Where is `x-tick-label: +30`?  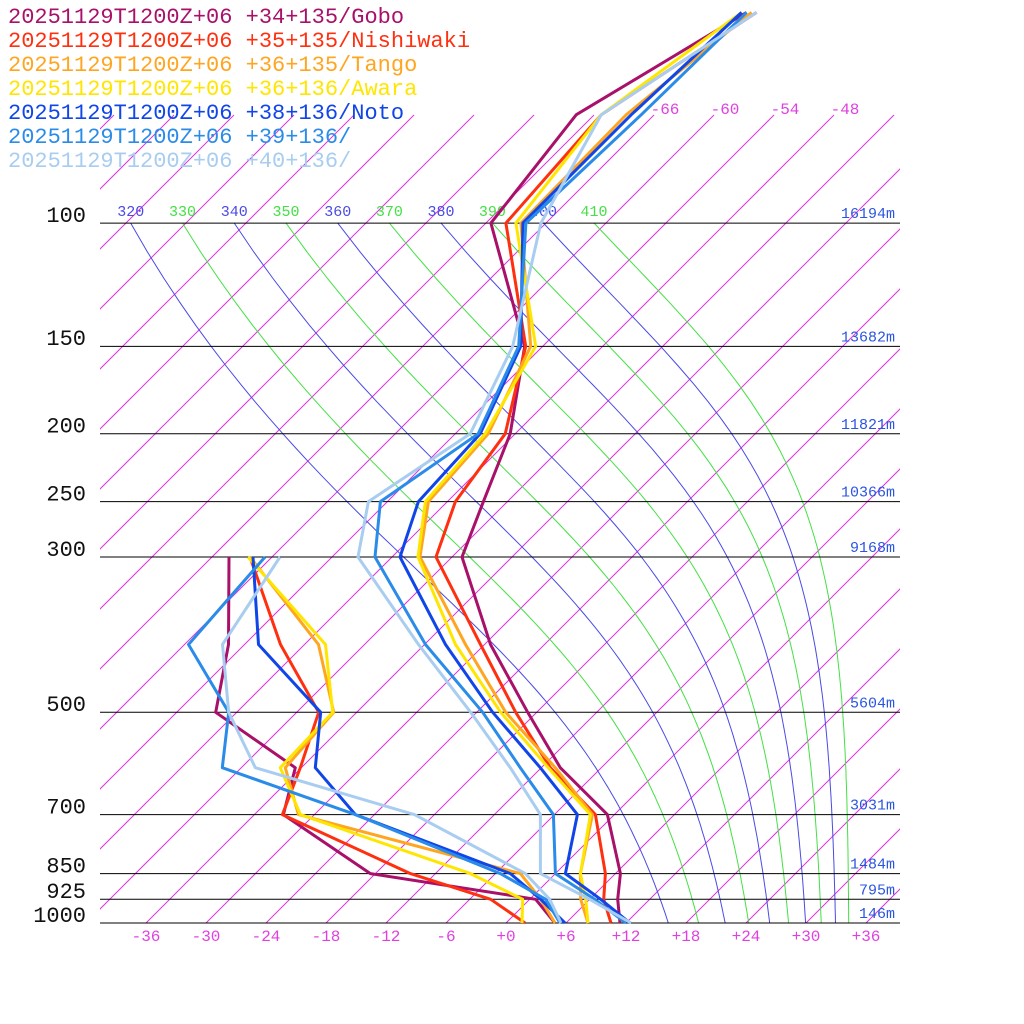
x-tick-label: +30 is located at coordinates (806, 937).